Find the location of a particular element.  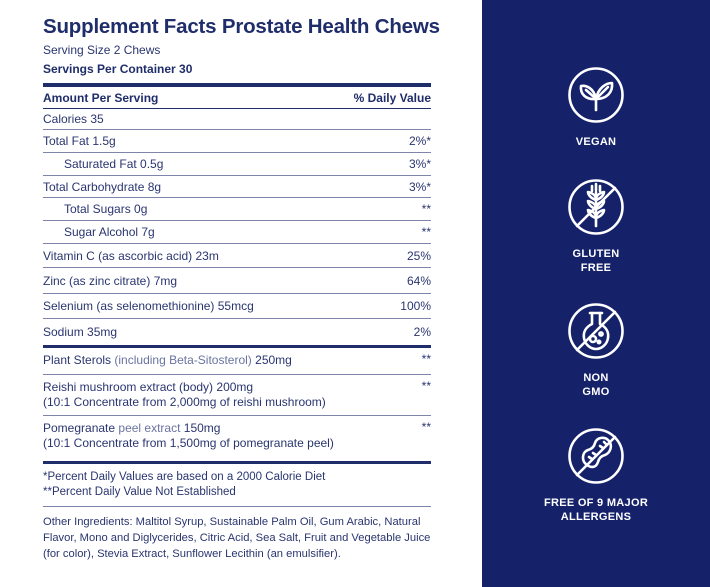

nutrient-name: Total Carbohydrate 8g is located at coordinates (102, 186).